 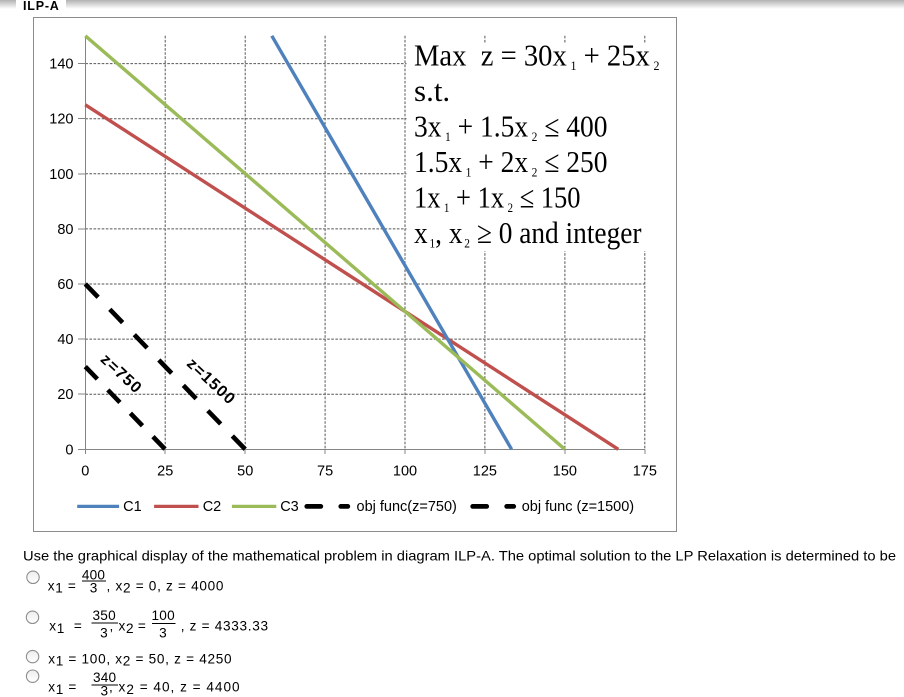 What do you see at coordinates (225, 626) in the screenshot?
I see `svg-text: , z = 4333.33` at bounding box center [225, 626].